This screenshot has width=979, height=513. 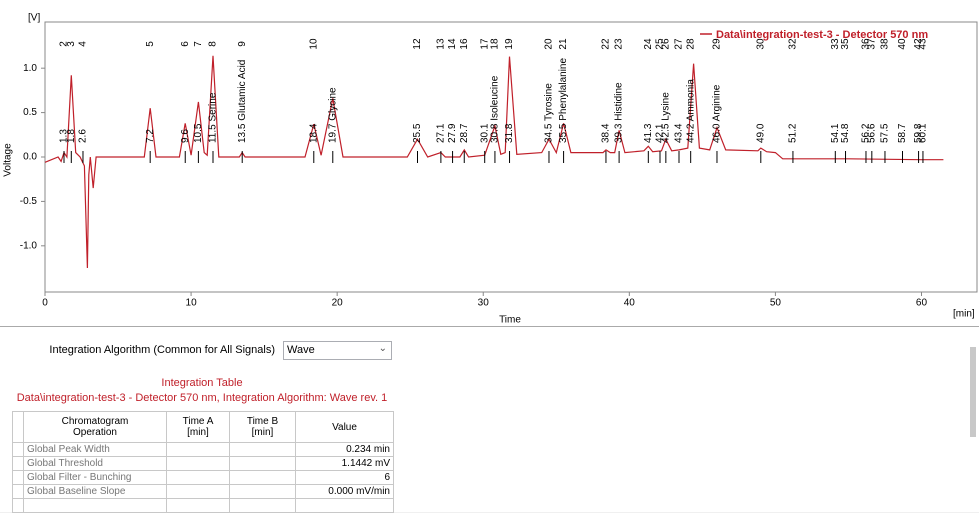 What do you see at coordinates (64, 44) in the screenshot?
I see `peak-id: 2` at bounding box center [64, 44].